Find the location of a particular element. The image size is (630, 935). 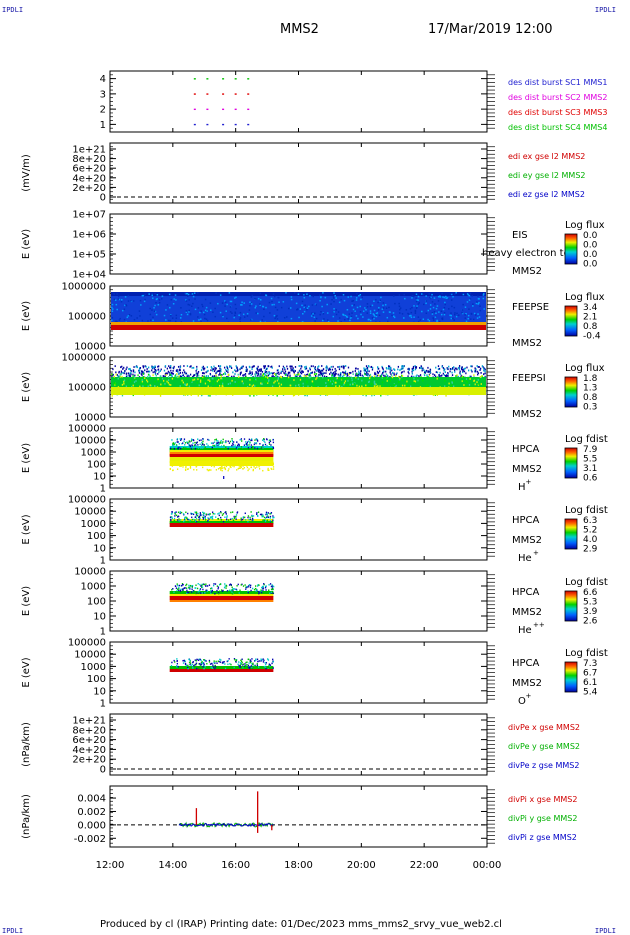

panel-frame is located at coordinates (298, 744).